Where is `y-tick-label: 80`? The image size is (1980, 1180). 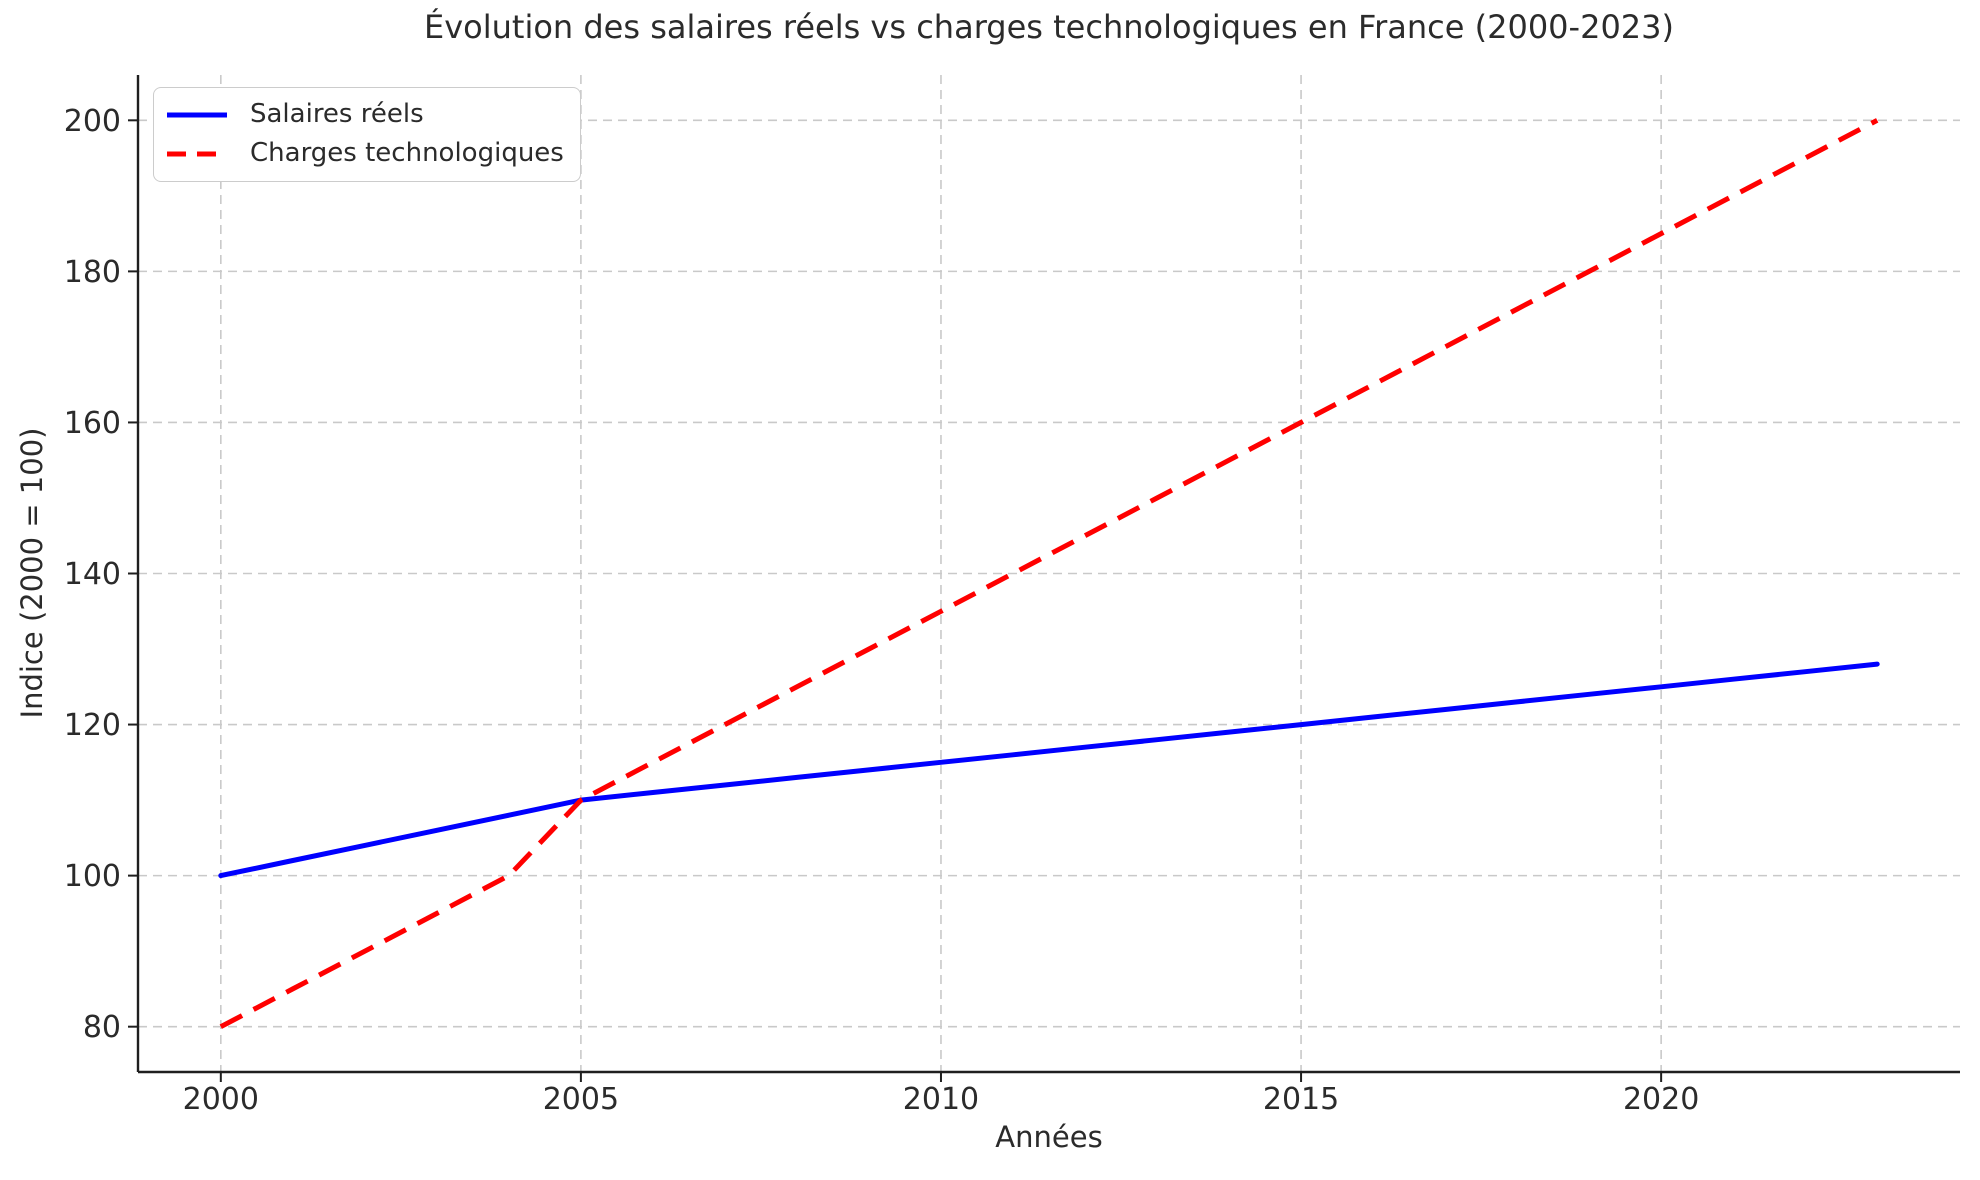 y-tick-label: 80 is located at coordinates (102, 1027).